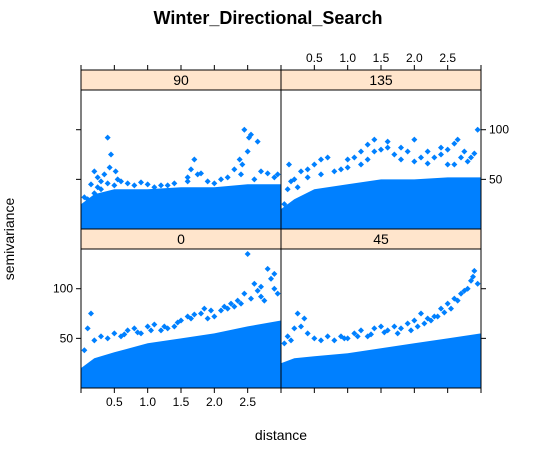 The width and height of the screenshot is (541, 465). What do you see at coordinates (268, 18) in the screenshot?
I see `chart-title: Winter_Directional_Search` at bounding box center [268, 18].